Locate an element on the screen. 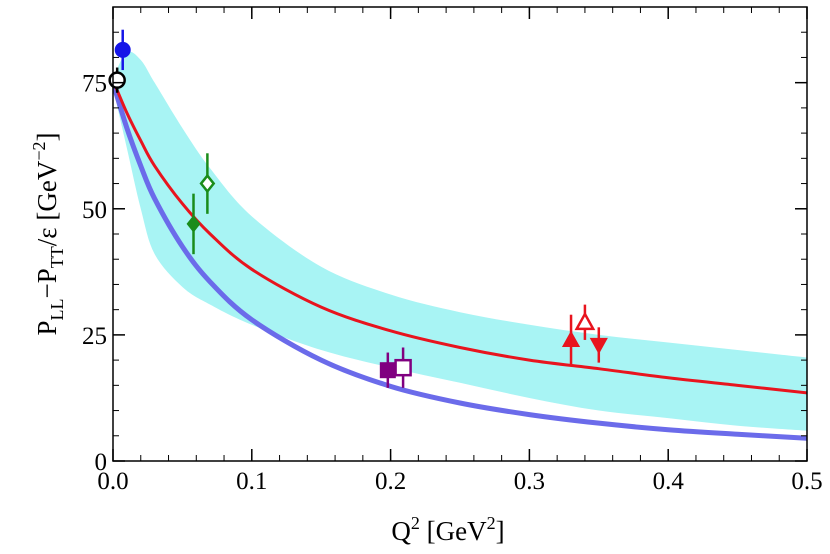 This screenshot has height=554, width=830. red-open-triangle-up-point is located at coordinates (585, 322).